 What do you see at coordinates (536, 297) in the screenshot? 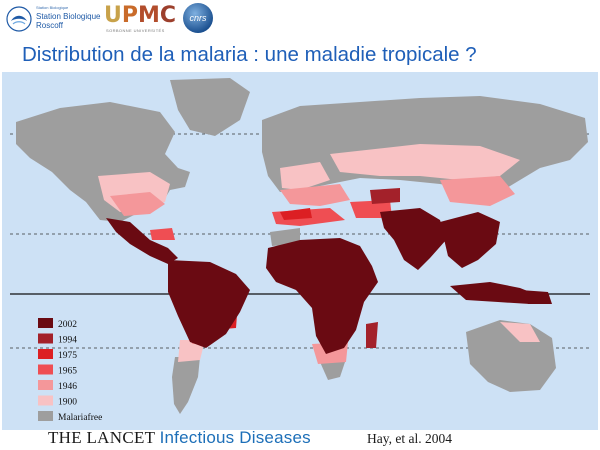
I see `new-guinea-2002-region` at bounding box center [536, 297].